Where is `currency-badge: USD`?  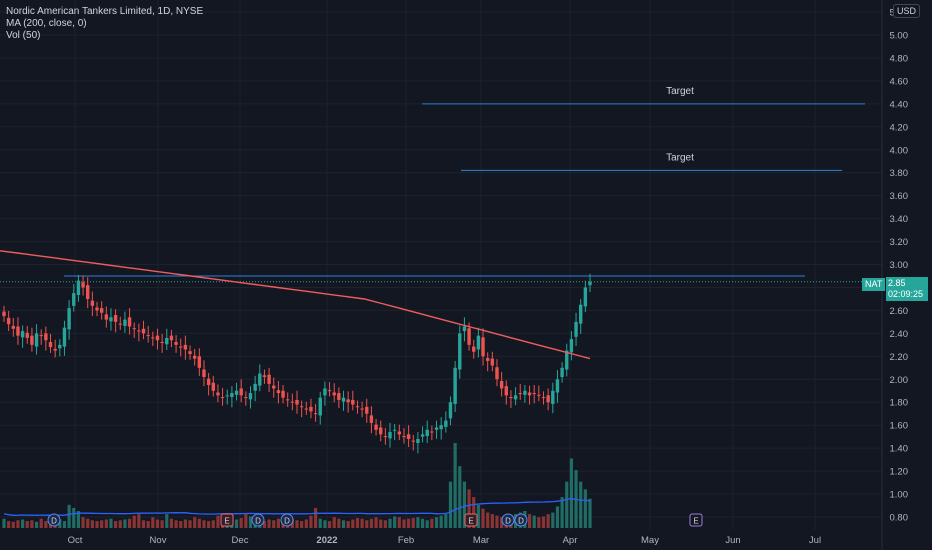
currency-badge: USD is located at coordinates (906, 11).